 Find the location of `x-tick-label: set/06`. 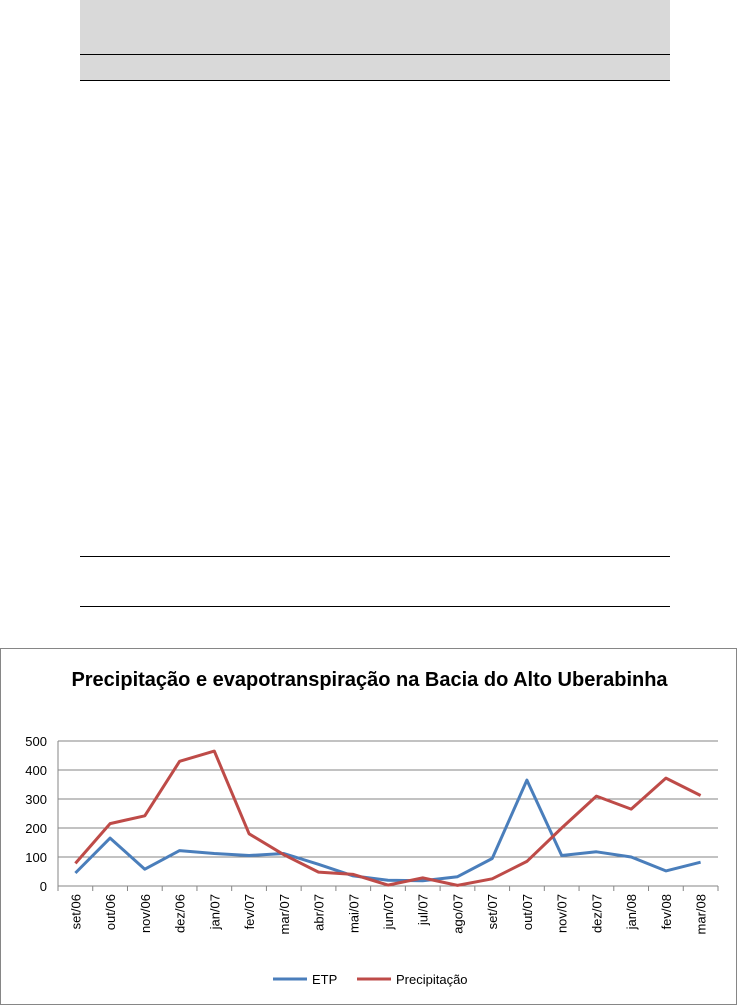

x-tick-label: set/06 is located at coordinates (75, 911).